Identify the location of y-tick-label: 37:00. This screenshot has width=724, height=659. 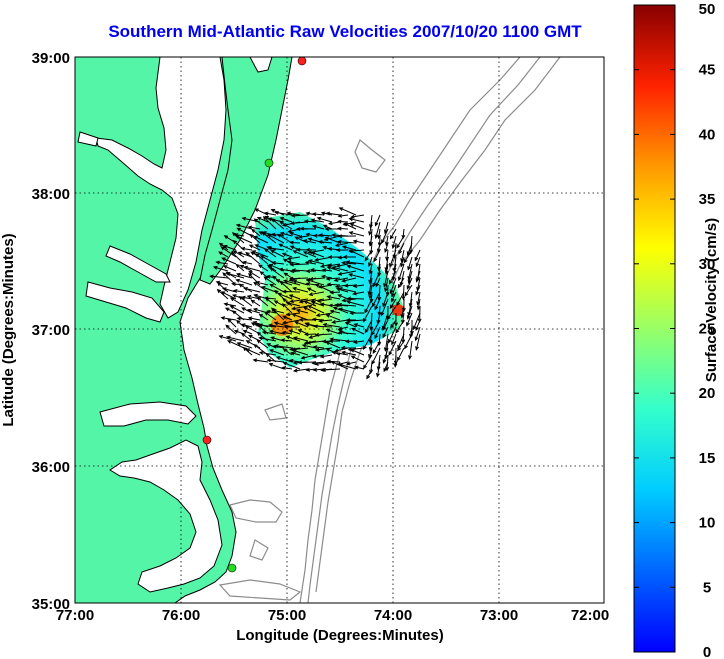
(51, 330).